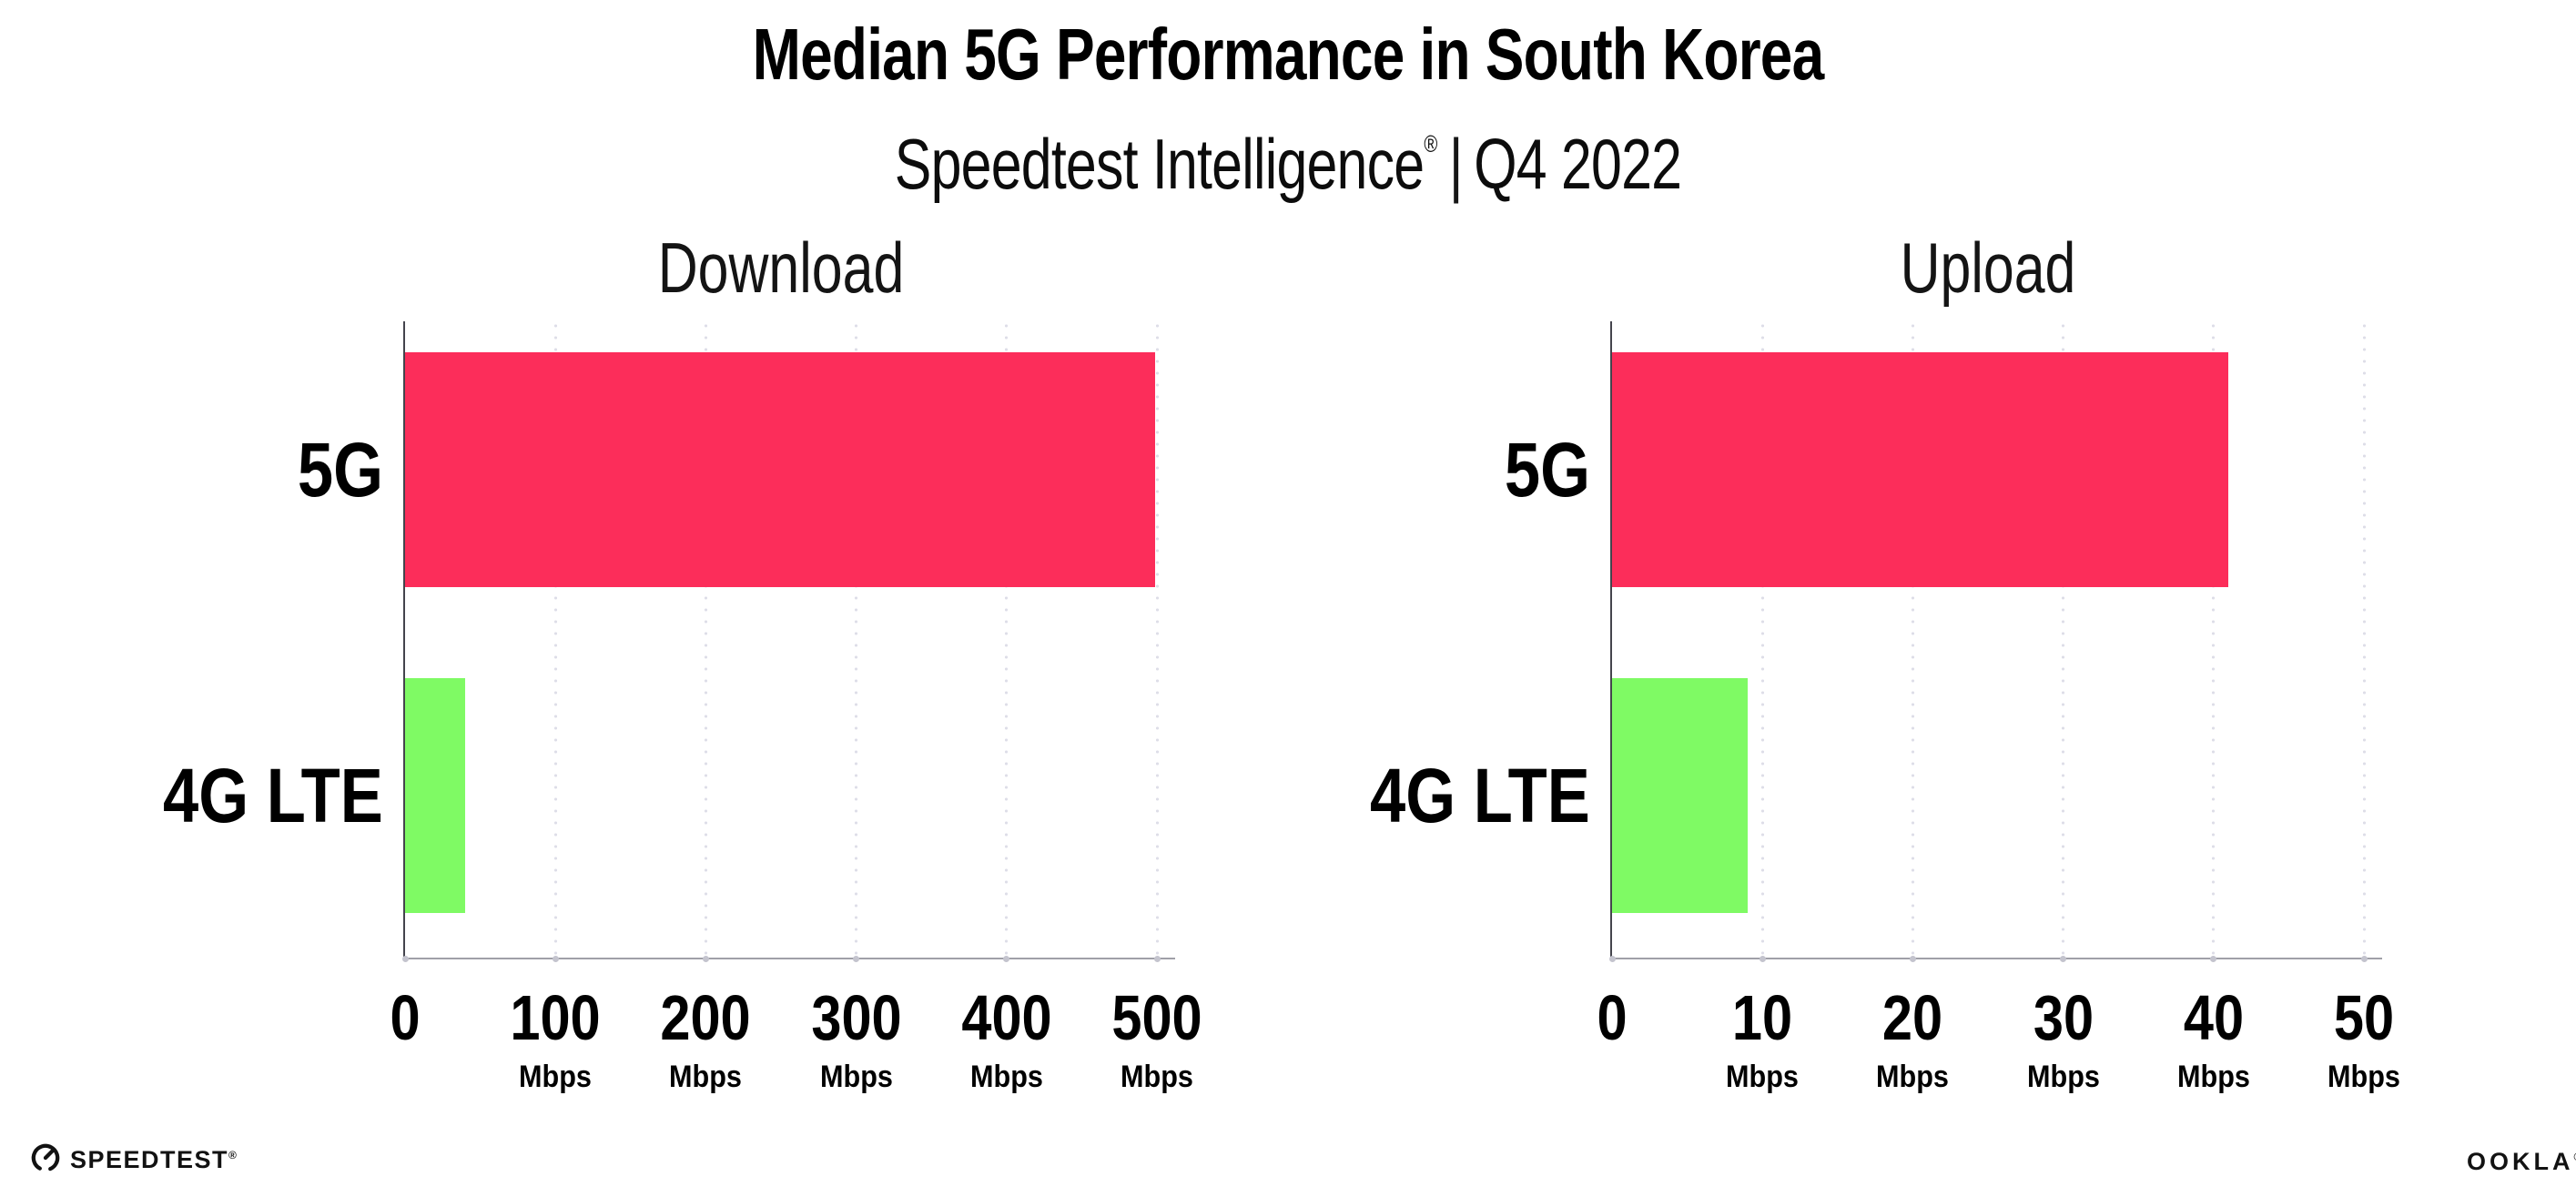 The image size is (2576, 1197). I want to click on x-tick-label: 500, so click(1156, 1018).